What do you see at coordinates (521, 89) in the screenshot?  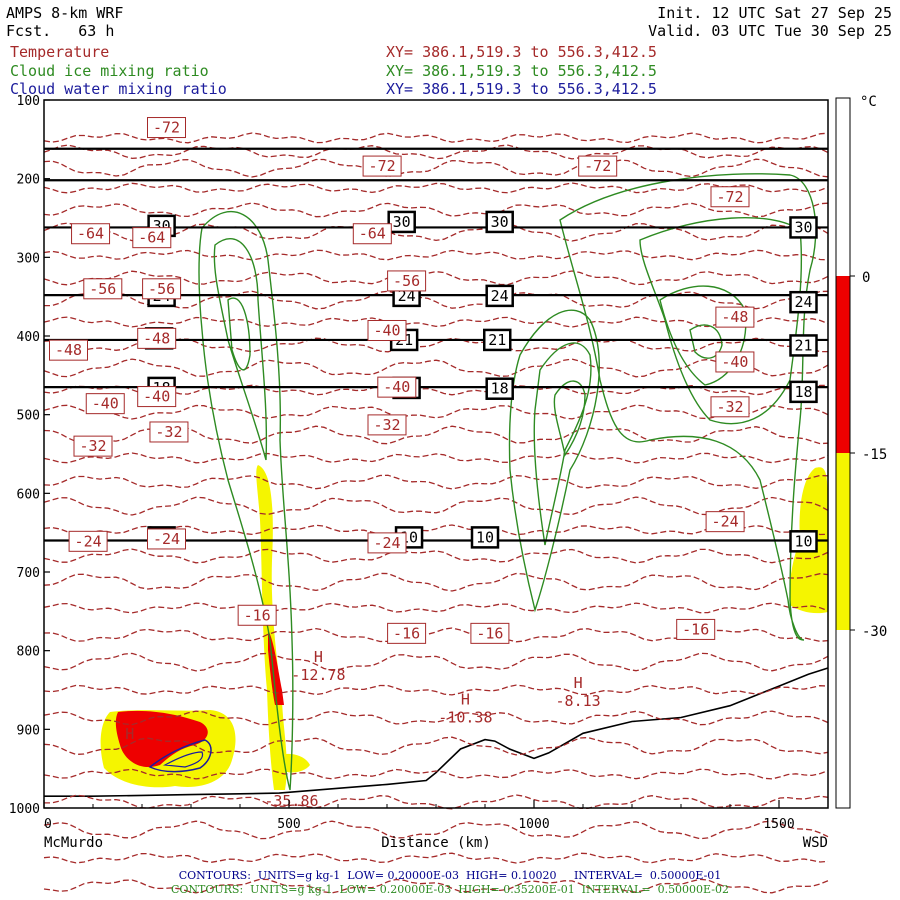 I see `xy-cloud-water: XY= 386.1,519.3 to 556.3,412.5` at bounding box center [521, 89].